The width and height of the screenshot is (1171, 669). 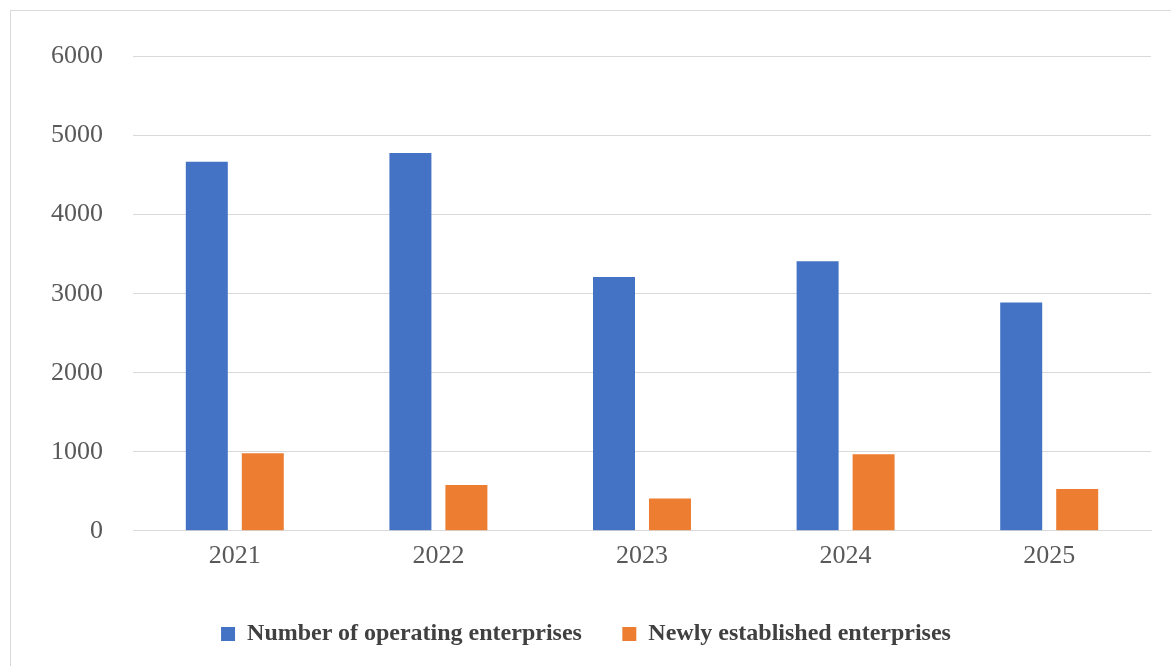 I want to click on y-tick-label: 4000, so click(x=77, y=213).